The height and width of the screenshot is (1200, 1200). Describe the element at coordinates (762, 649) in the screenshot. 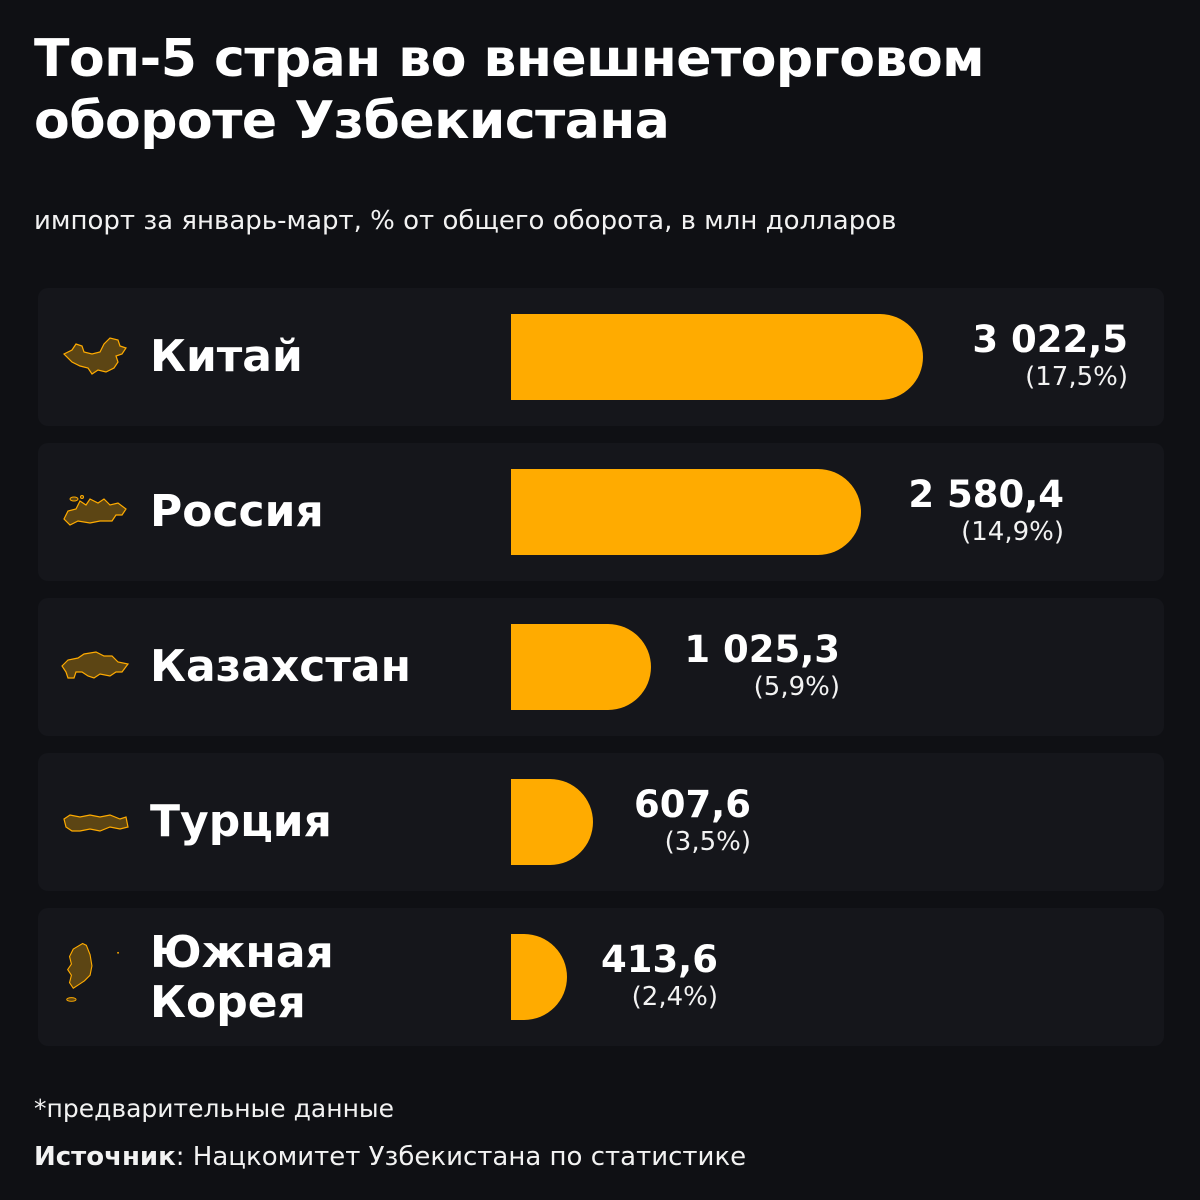

I see `value: 1 025,3` at that location.